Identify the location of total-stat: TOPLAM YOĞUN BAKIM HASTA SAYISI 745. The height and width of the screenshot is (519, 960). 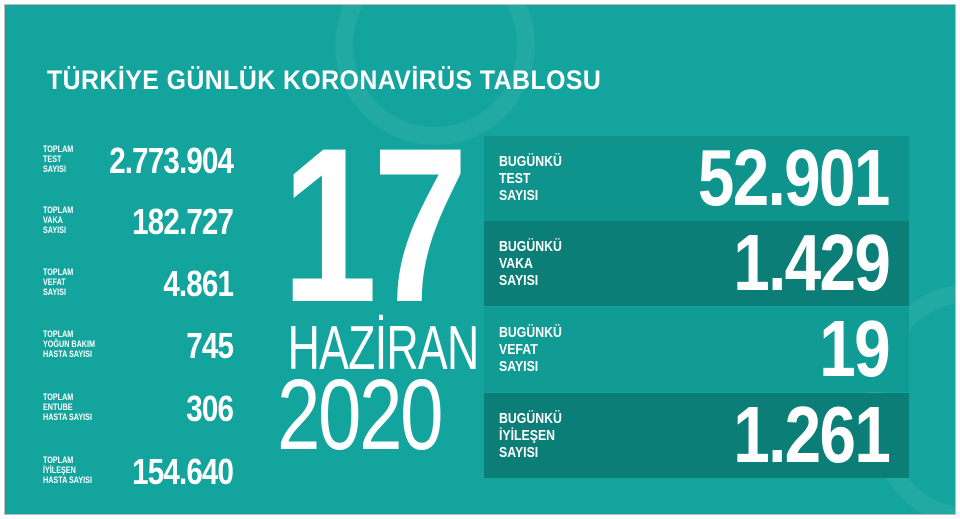
(138, 350).